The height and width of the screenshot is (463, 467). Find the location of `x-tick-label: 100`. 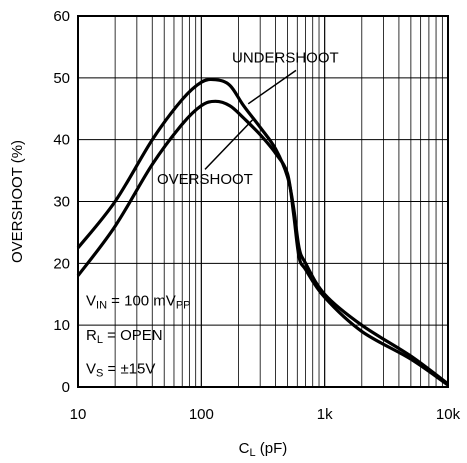

x-tick-label: 100 is located at coordinates (201, 414).